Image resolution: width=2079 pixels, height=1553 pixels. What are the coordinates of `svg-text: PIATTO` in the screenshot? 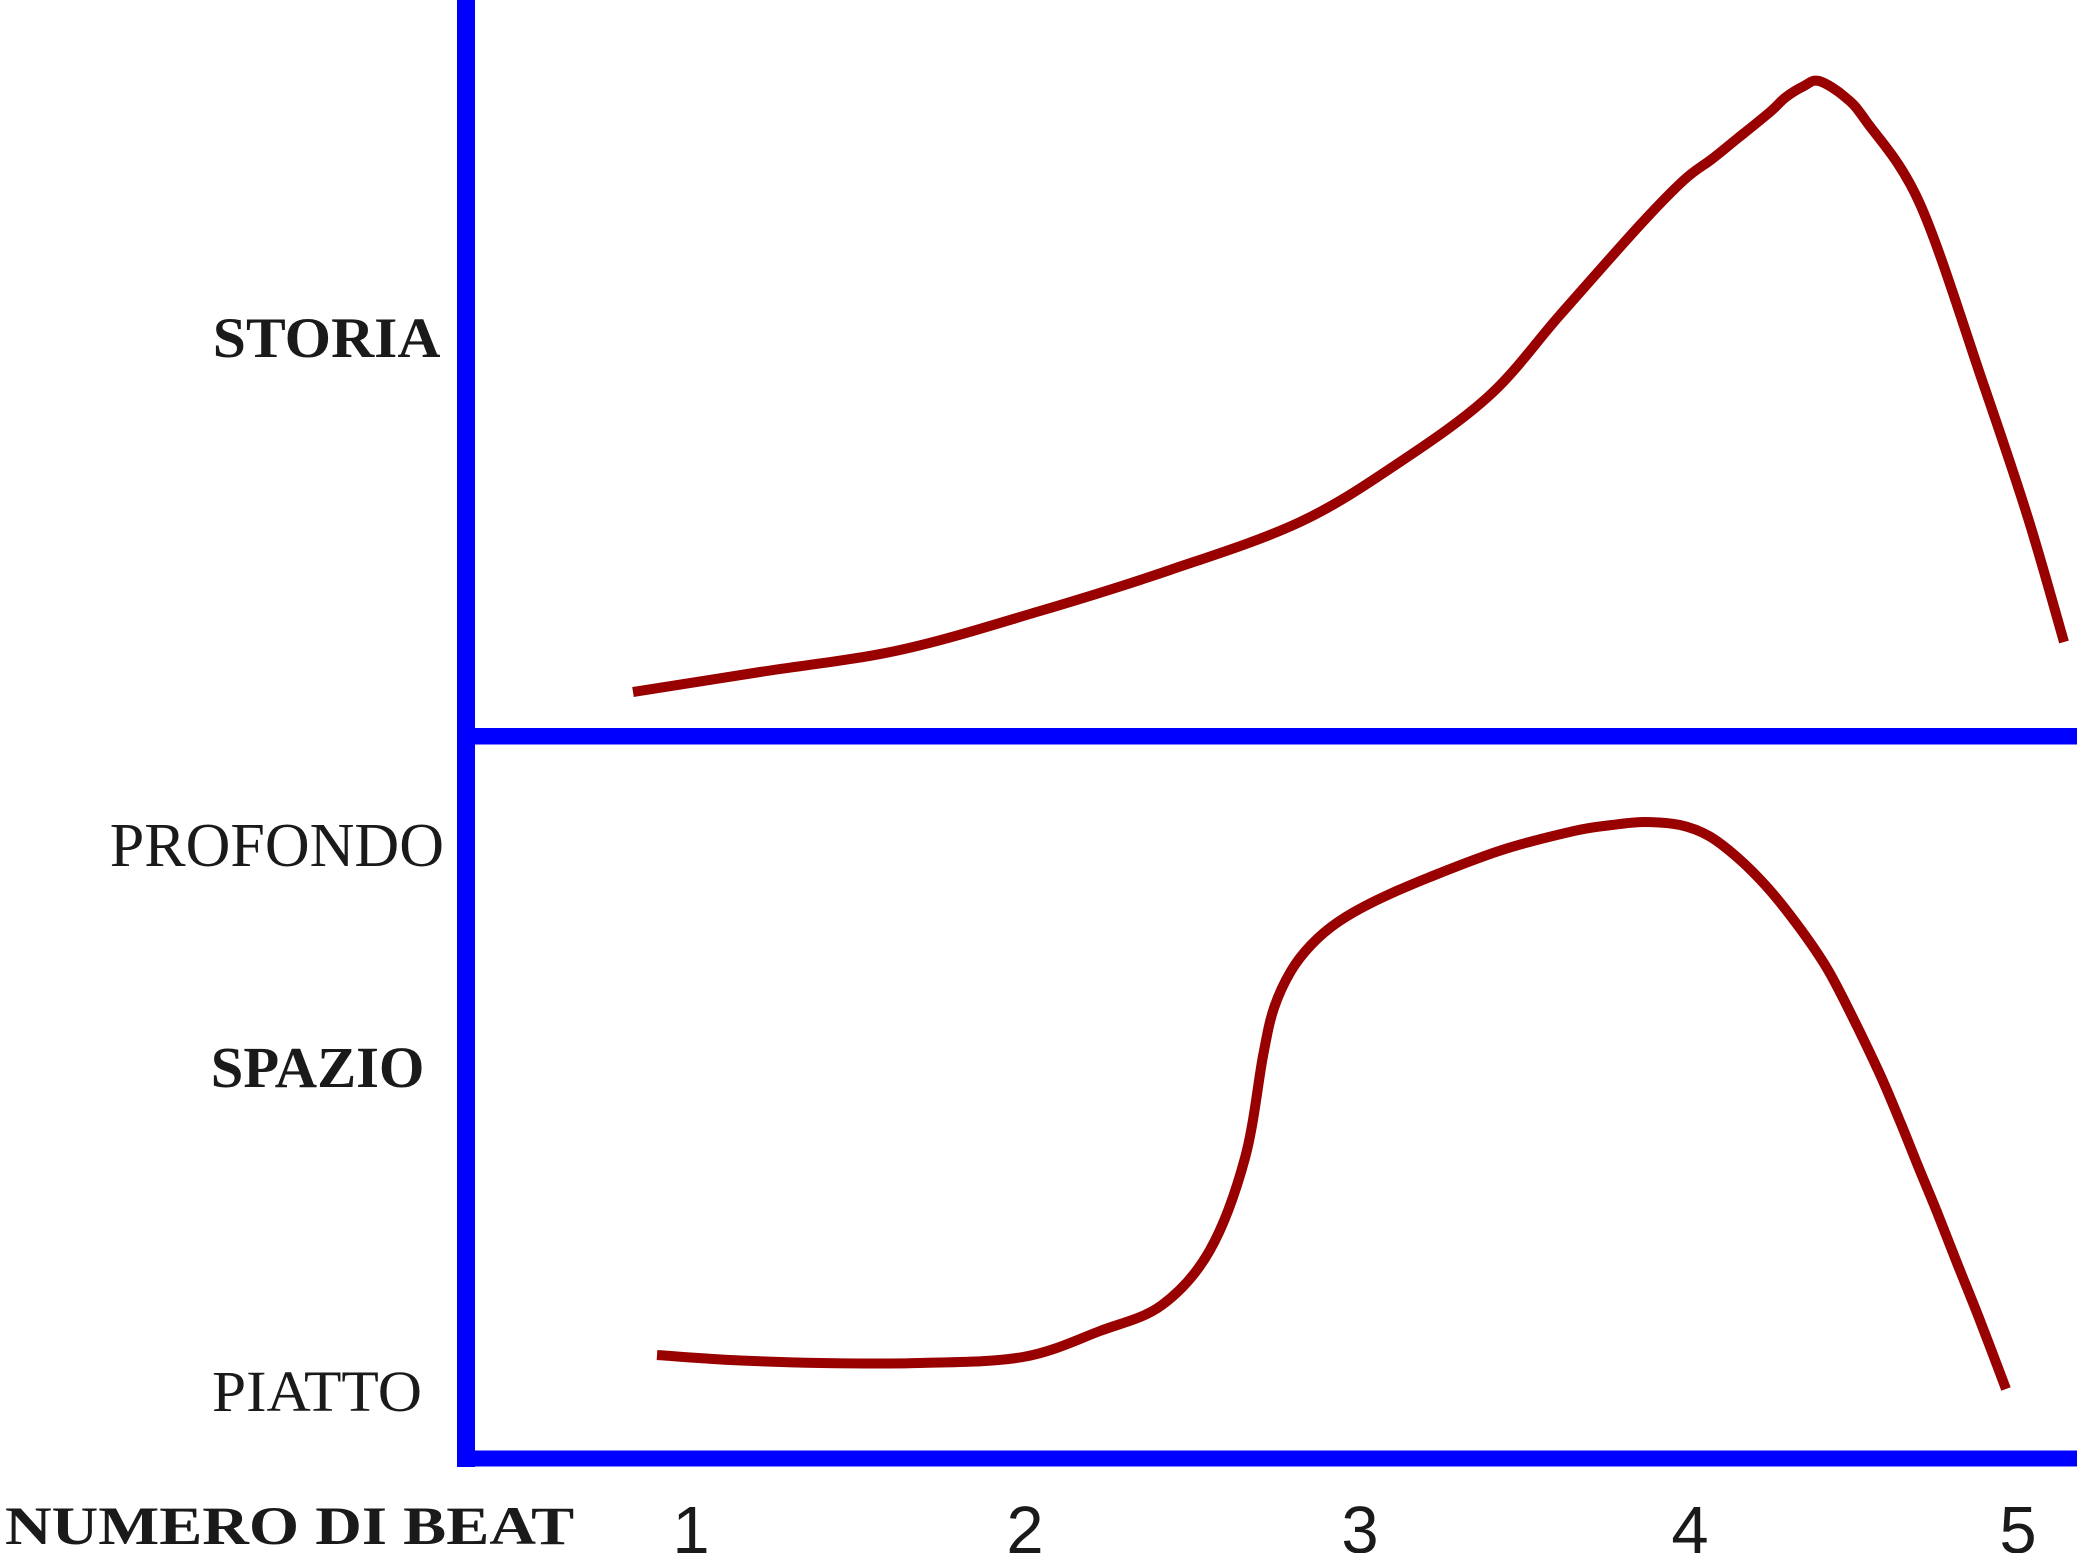 It's located at (317, 1391).